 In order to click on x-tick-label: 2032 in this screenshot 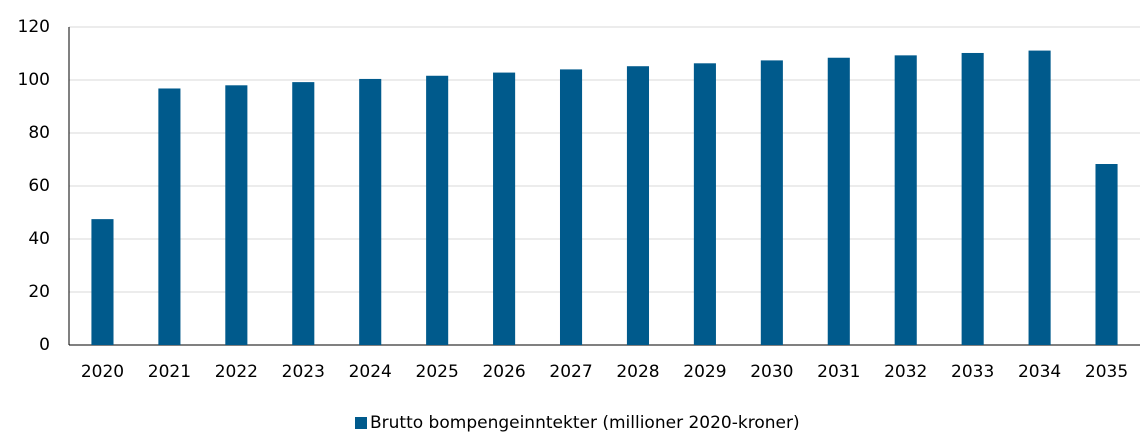, I will do `click(905, 372)`.